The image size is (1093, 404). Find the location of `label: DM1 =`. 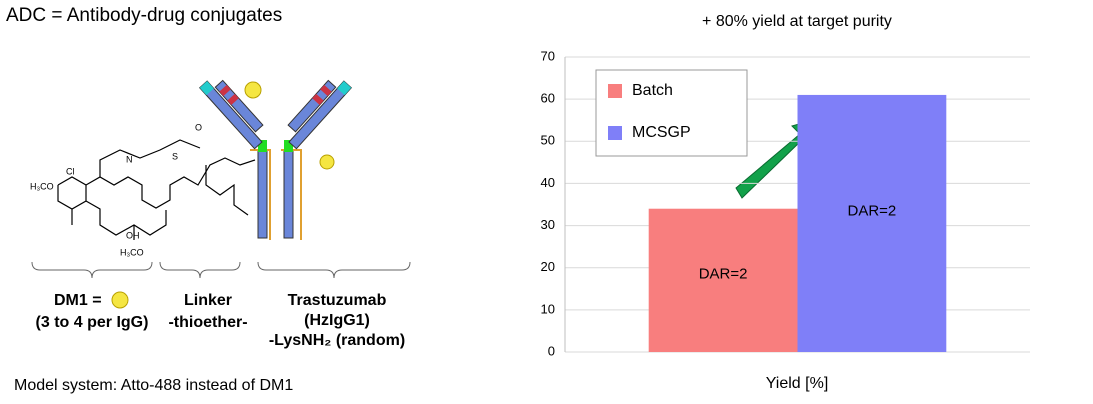

label: DM1 = is located at coordinates (78, 300).